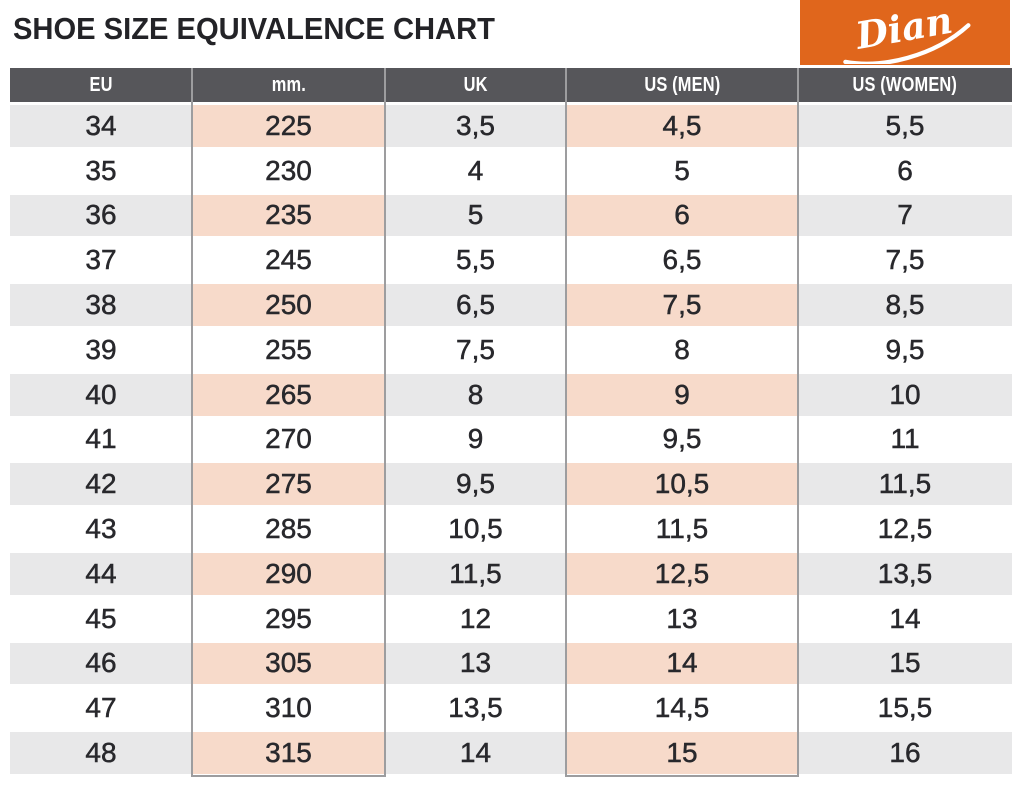  Describe the element at coordinates (682, 710) in the screenshot. I see `table-cell: 14,5` at that location.